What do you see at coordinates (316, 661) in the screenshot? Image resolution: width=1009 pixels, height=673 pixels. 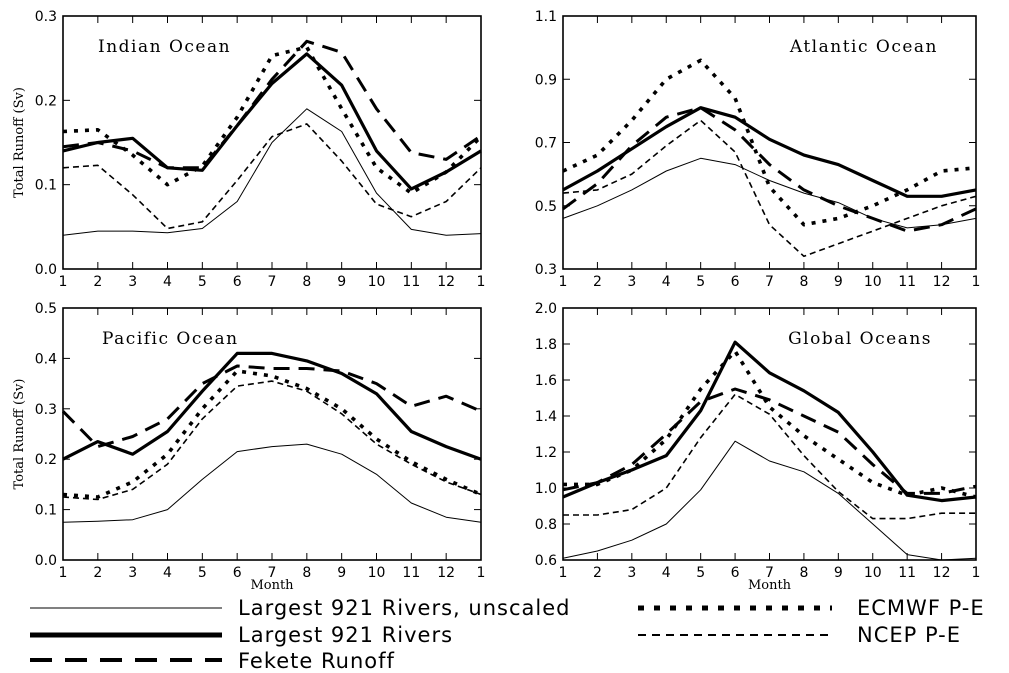 I see `legend-label-fekete: Fekete Runoff` at bounding box center [316, 661].